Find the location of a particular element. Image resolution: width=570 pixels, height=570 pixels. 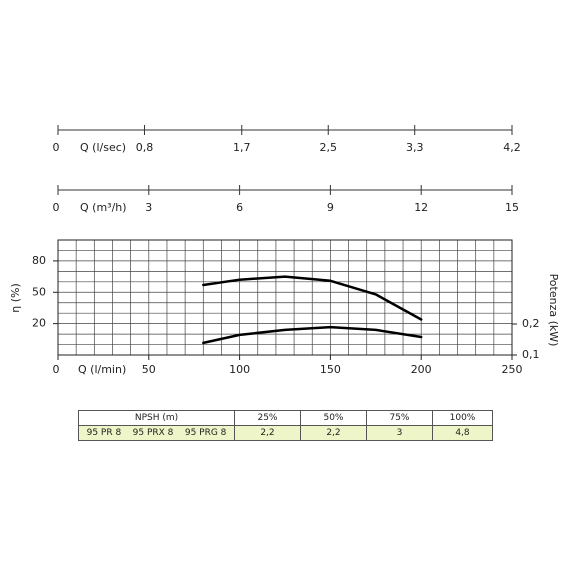

x-tick-label: 9 is located at coordinates (330, 207).